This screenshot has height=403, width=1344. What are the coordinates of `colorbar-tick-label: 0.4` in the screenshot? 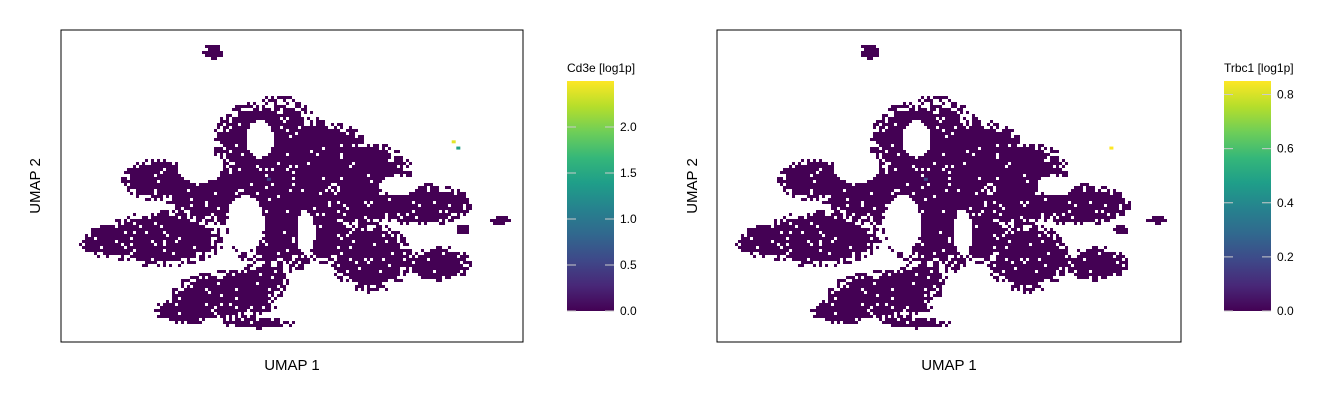 It's located at (1285, 203).